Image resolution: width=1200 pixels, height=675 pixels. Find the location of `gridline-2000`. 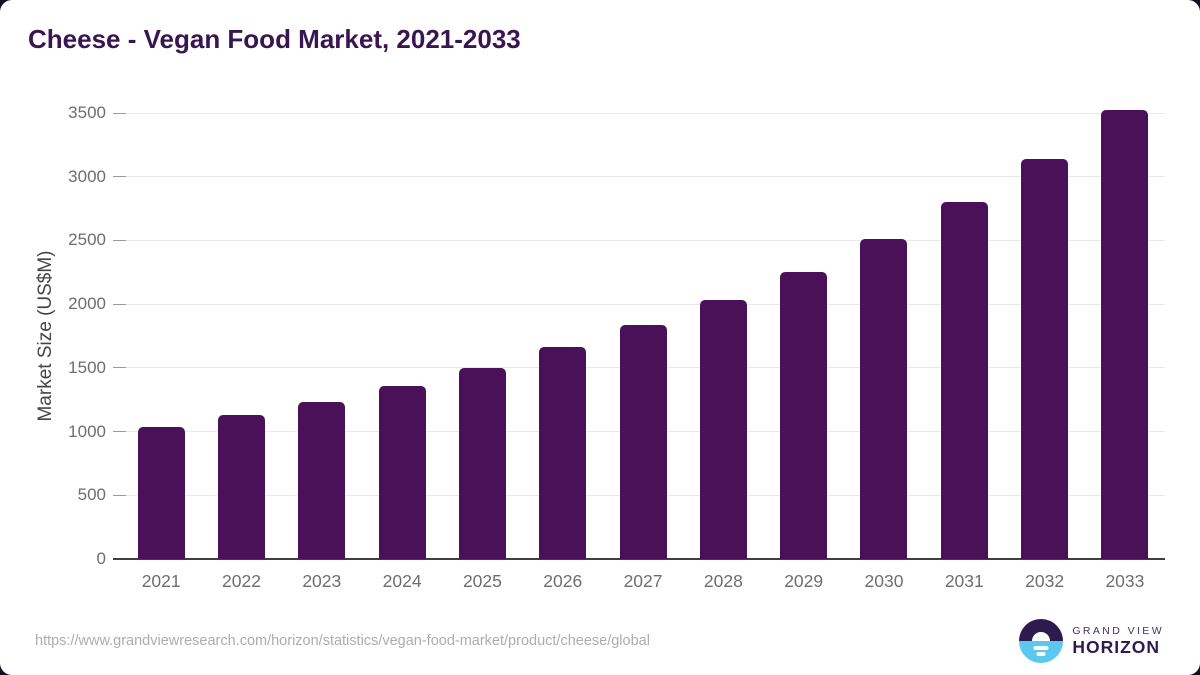

gridline-2000 is located at coordinates (639, 304).